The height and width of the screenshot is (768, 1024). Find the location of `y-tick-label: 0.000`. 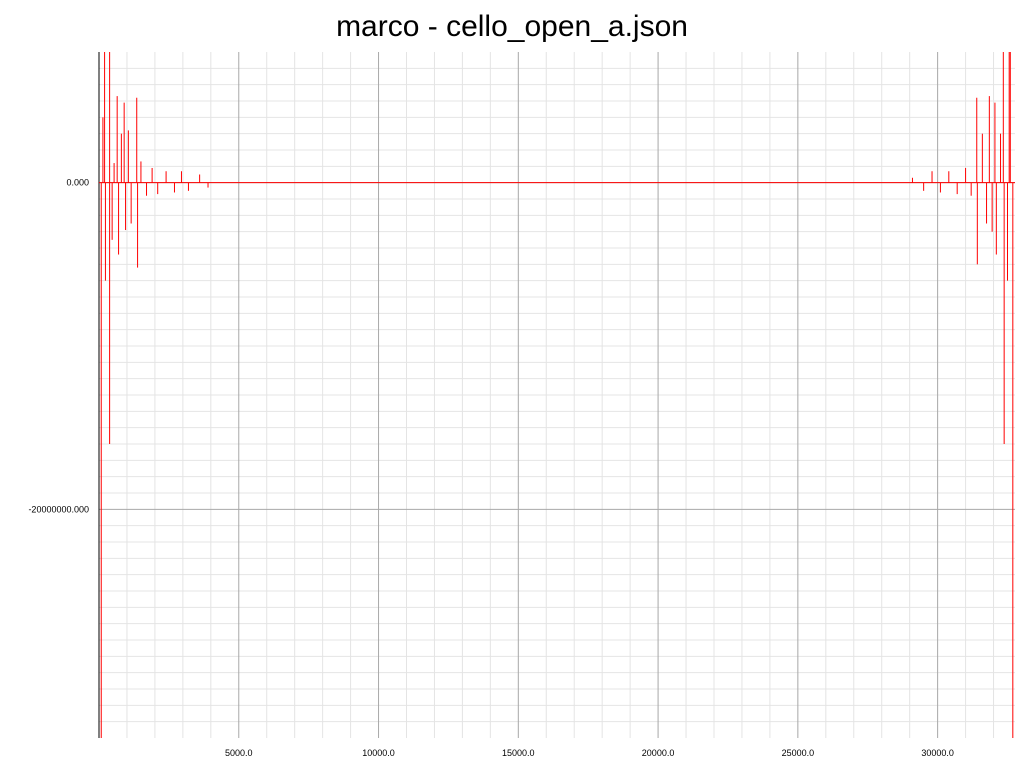

y-tick-label: 0.000 is located at coordinates (77, 183).